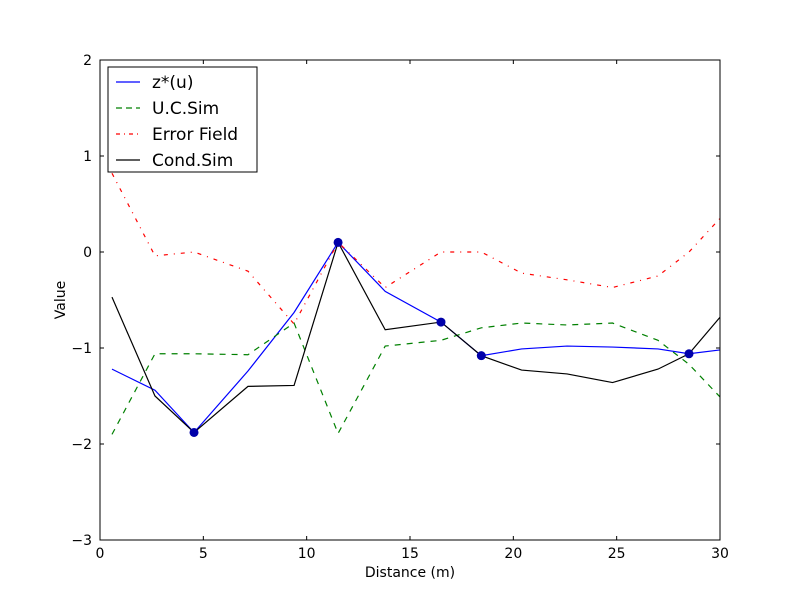 The width and height of the screenshot is (800, 604). What do you see at coordinates (81, 541) in the screenshot?
I see `y-tick-label: −3` at bounding box center [81, 541].